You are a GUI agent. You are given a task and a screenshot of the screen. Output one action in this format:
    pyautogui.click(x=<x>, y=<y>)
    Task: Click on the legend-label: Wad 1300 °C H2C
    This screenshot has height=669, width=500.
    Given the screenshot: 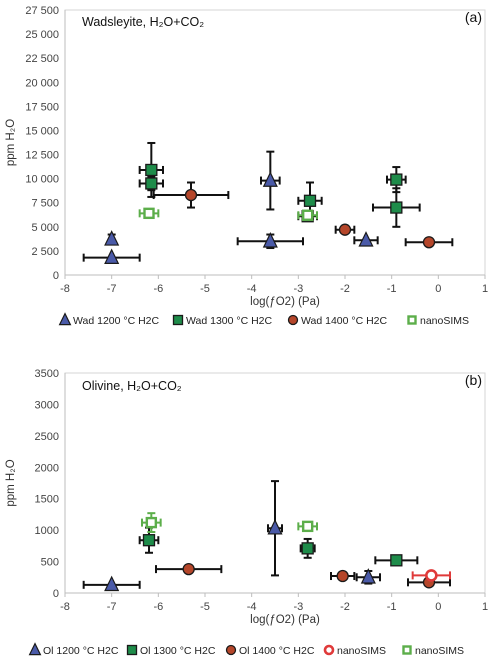 What is the action you would take?
    pyautogui.click(x=229, y=321)
    